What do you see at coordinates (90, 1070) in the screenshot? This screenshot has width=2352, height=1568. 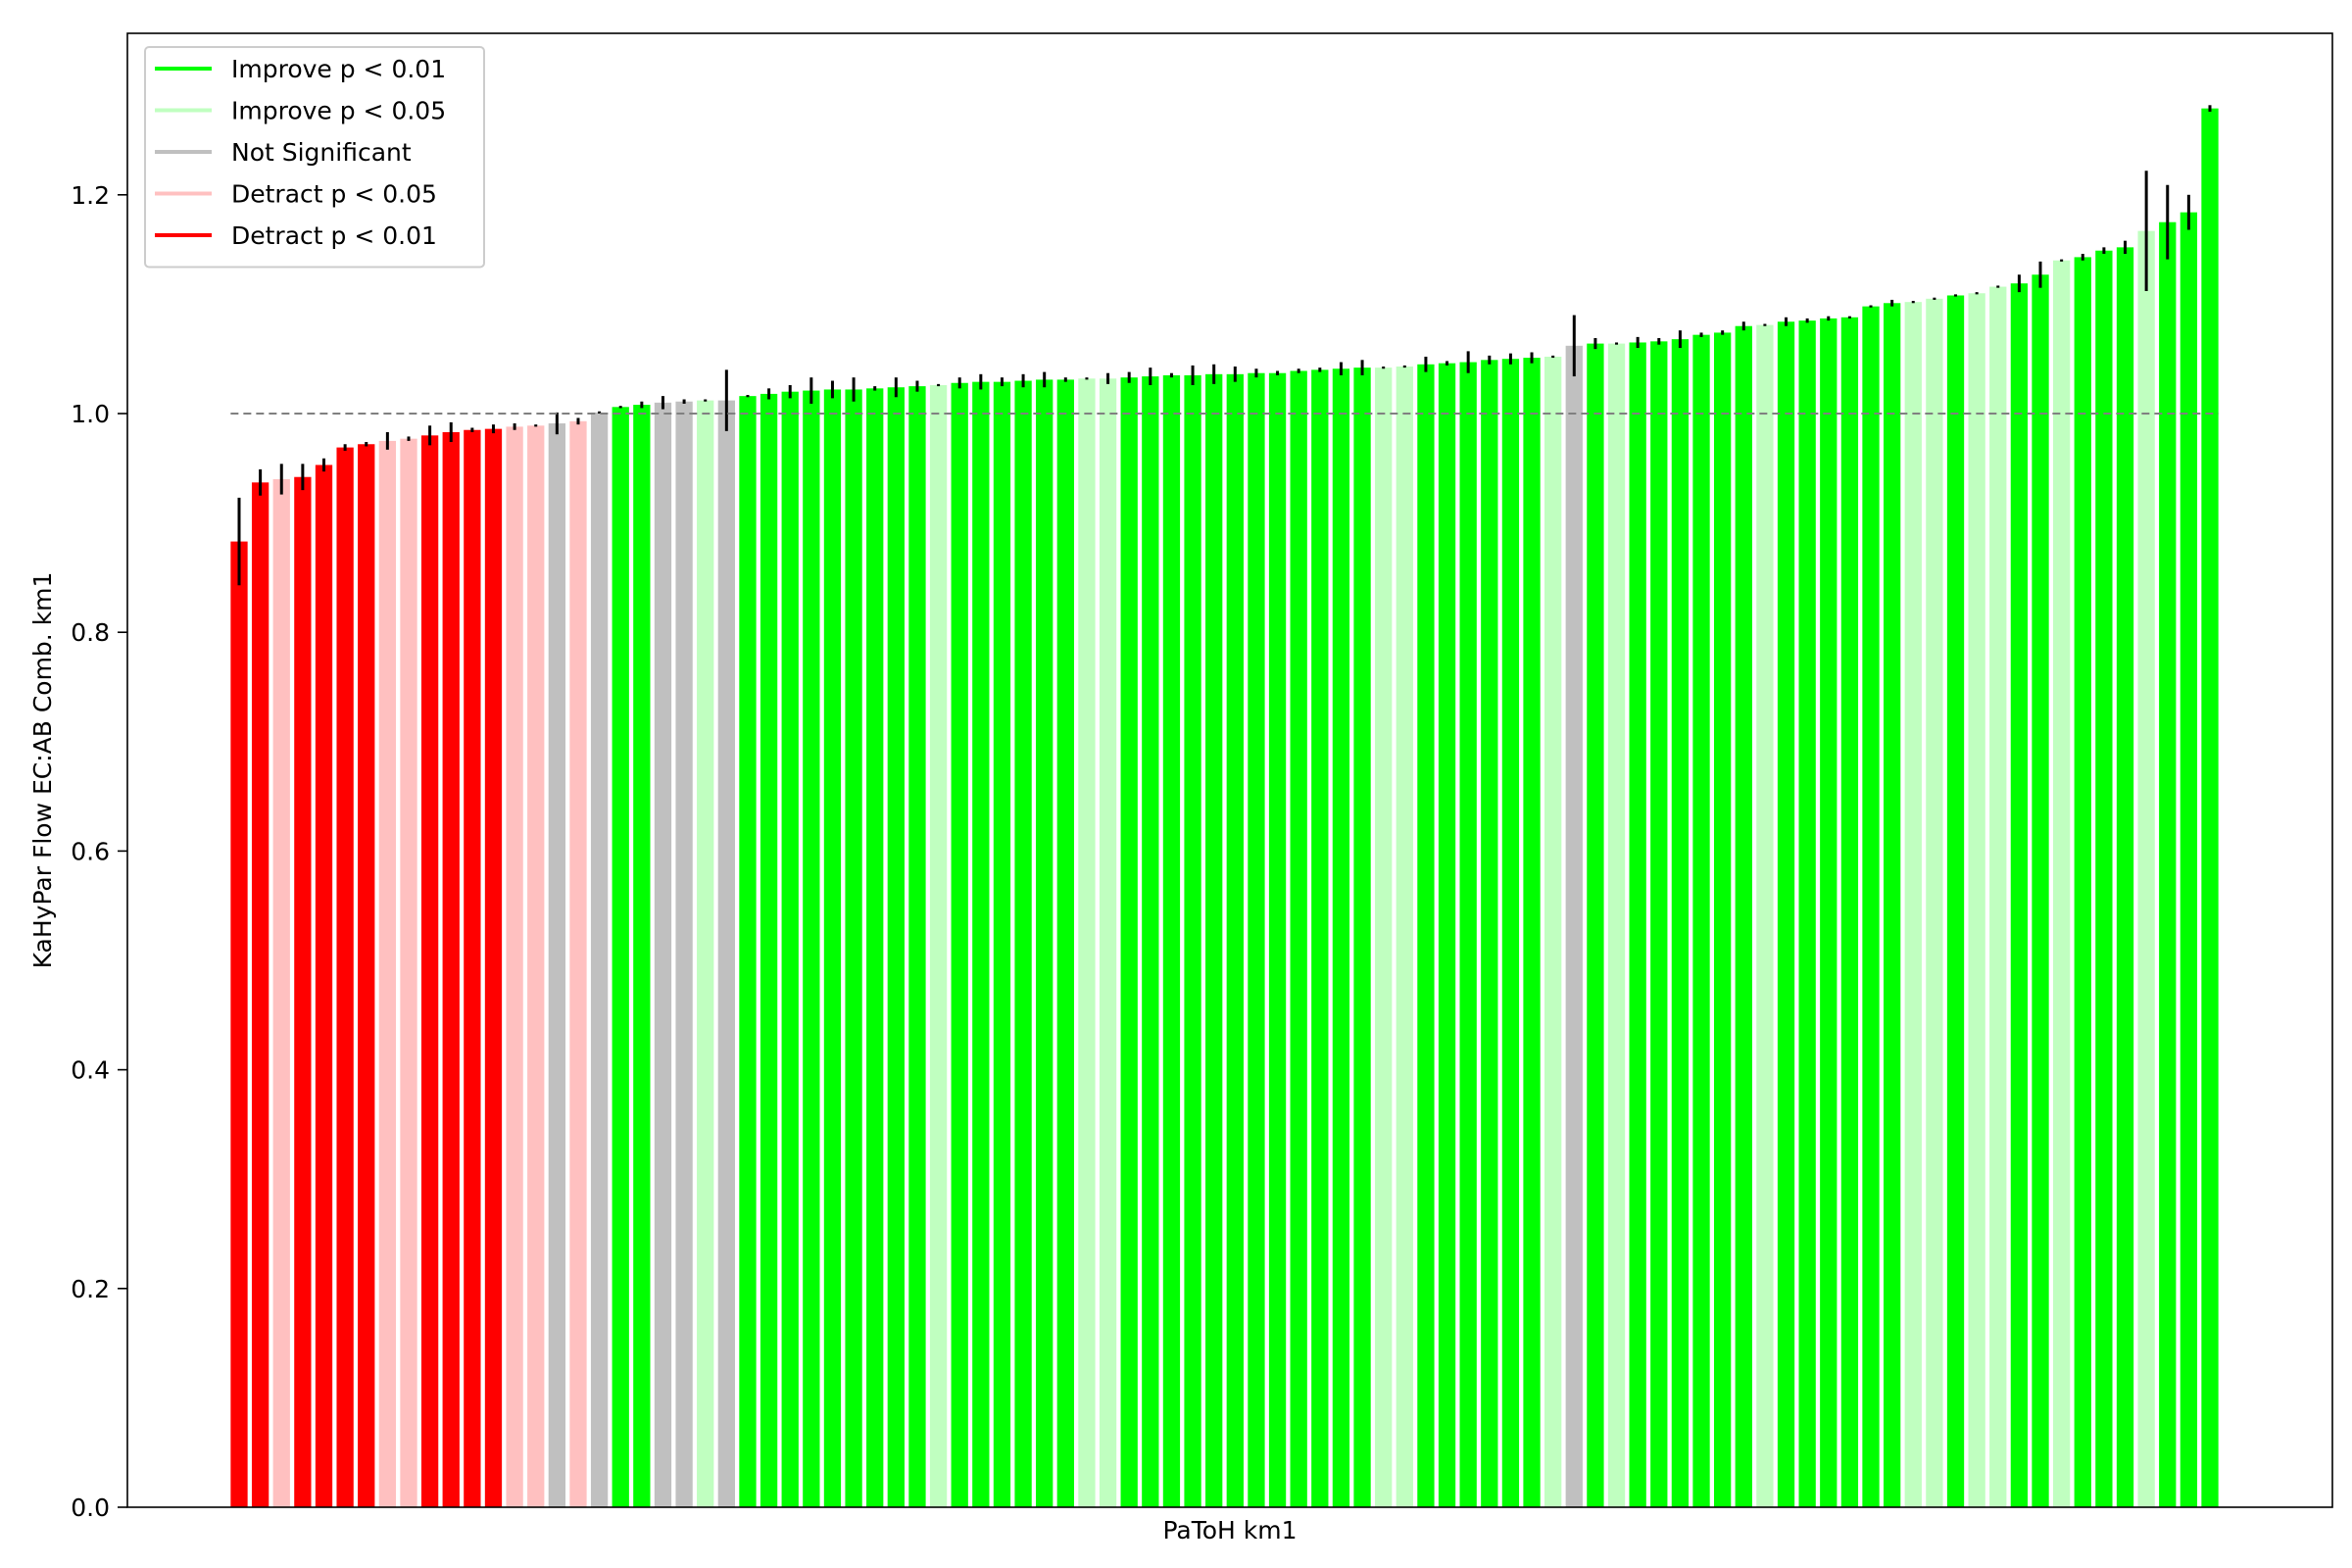 I see `y-tick-label: 0.4` at bounding box center [90, 1070].